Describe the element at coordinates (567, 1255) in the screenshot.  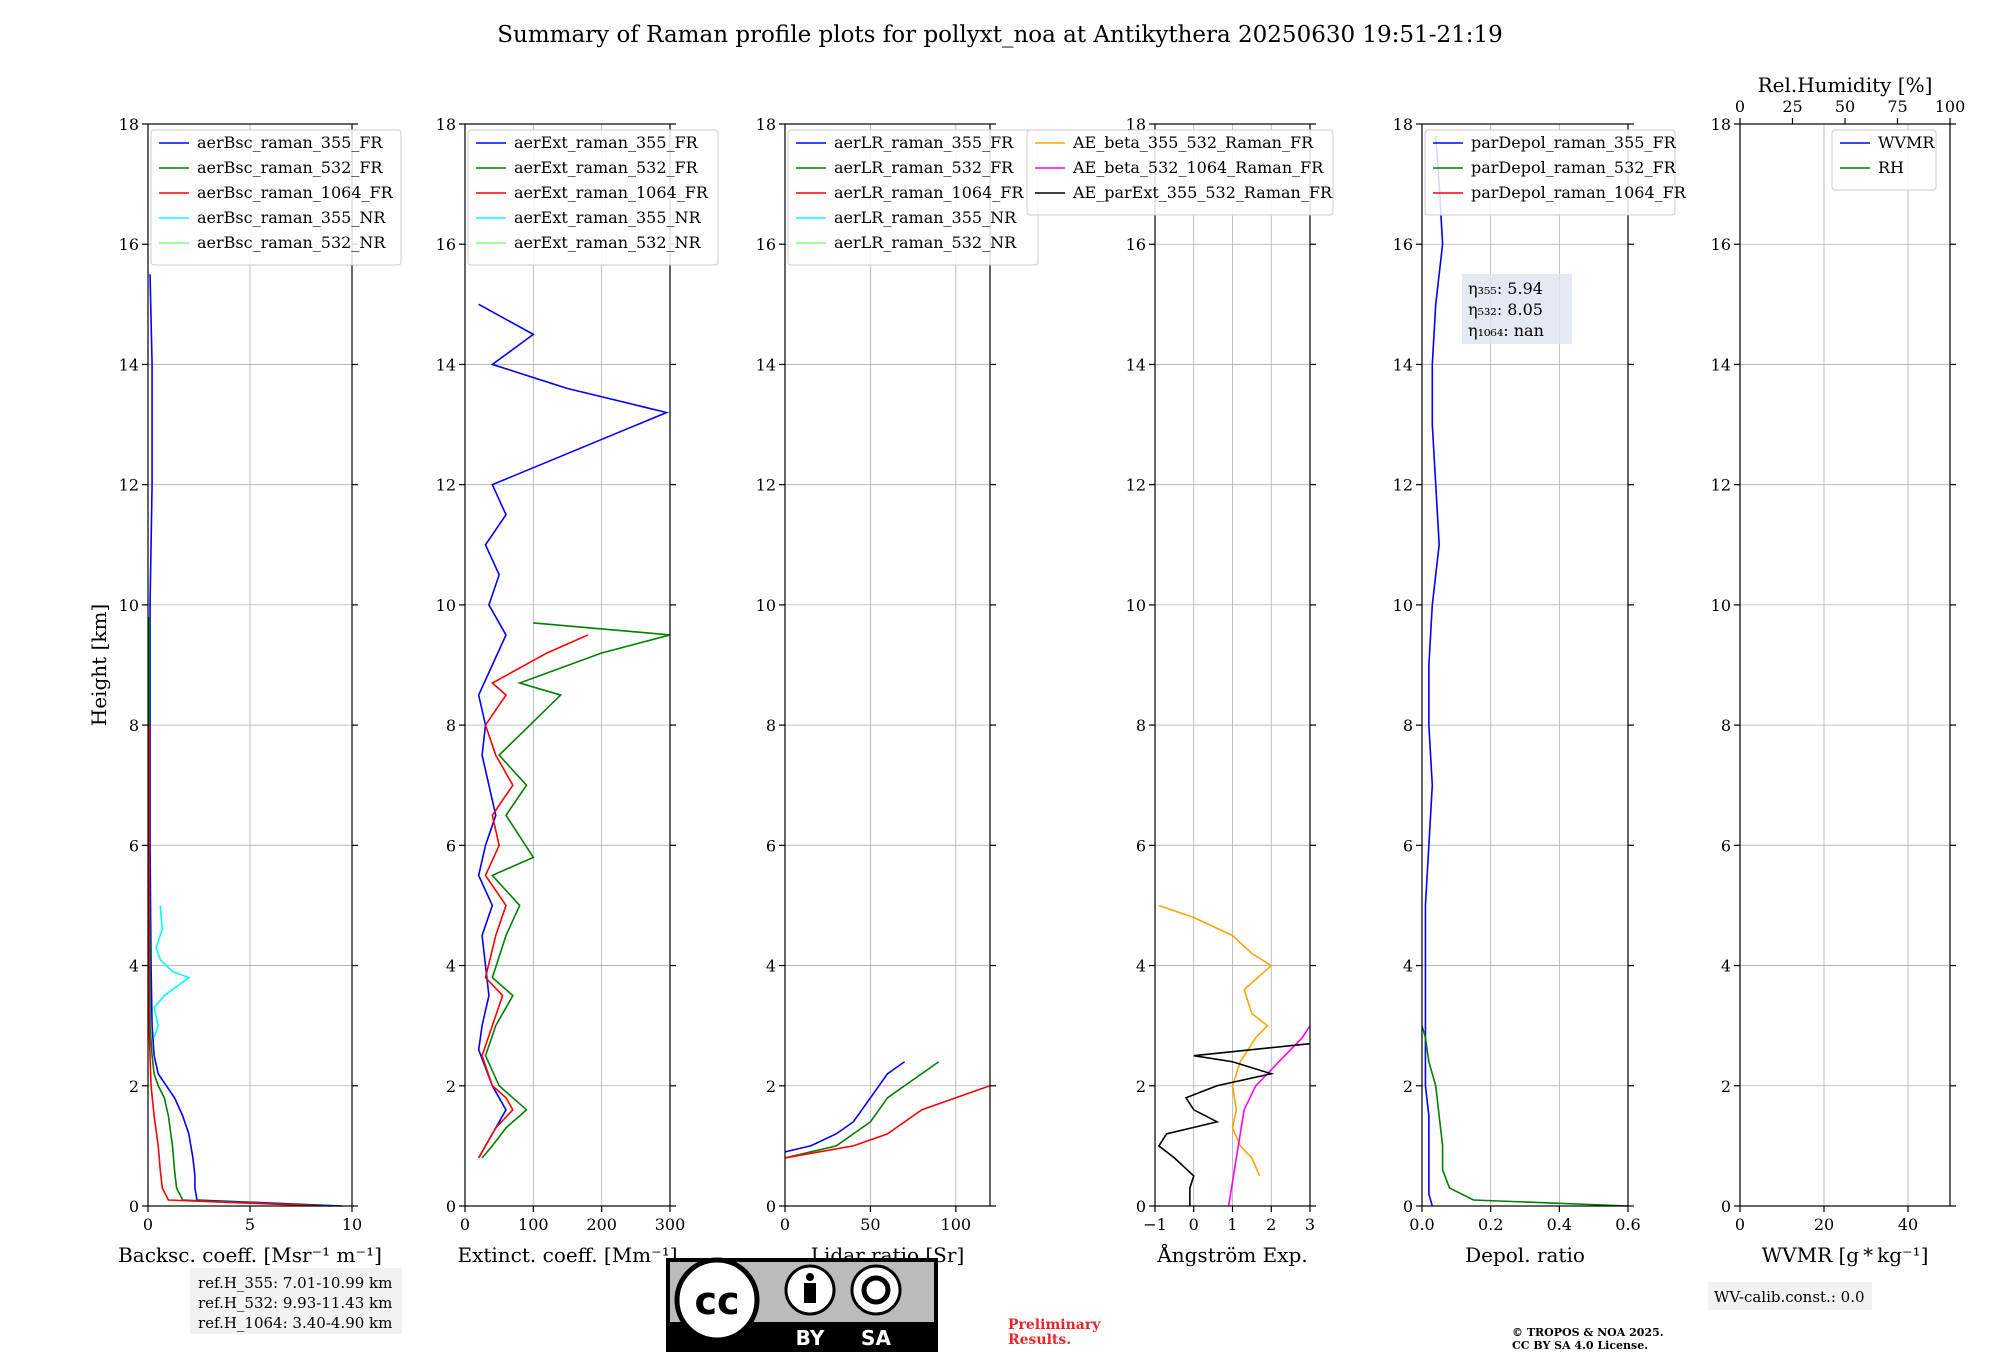
I see `x-axis-label: Extinct. coeff. [Mm⁻¹]` at that location.